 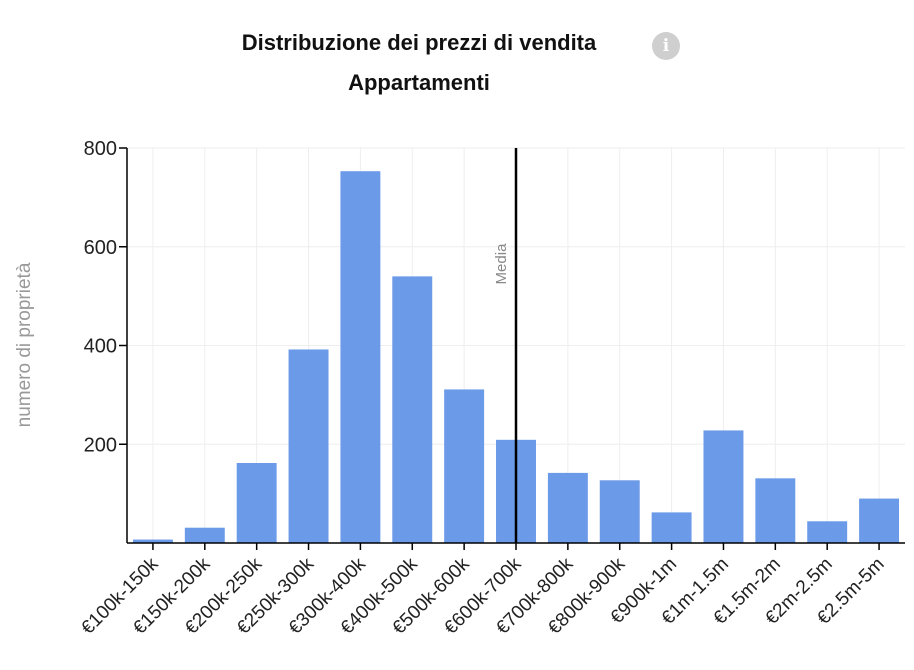 What do you see at coordinates (666, 46) in the screenshot?
I see `info-icon: i` at bounding box center [666, 46].